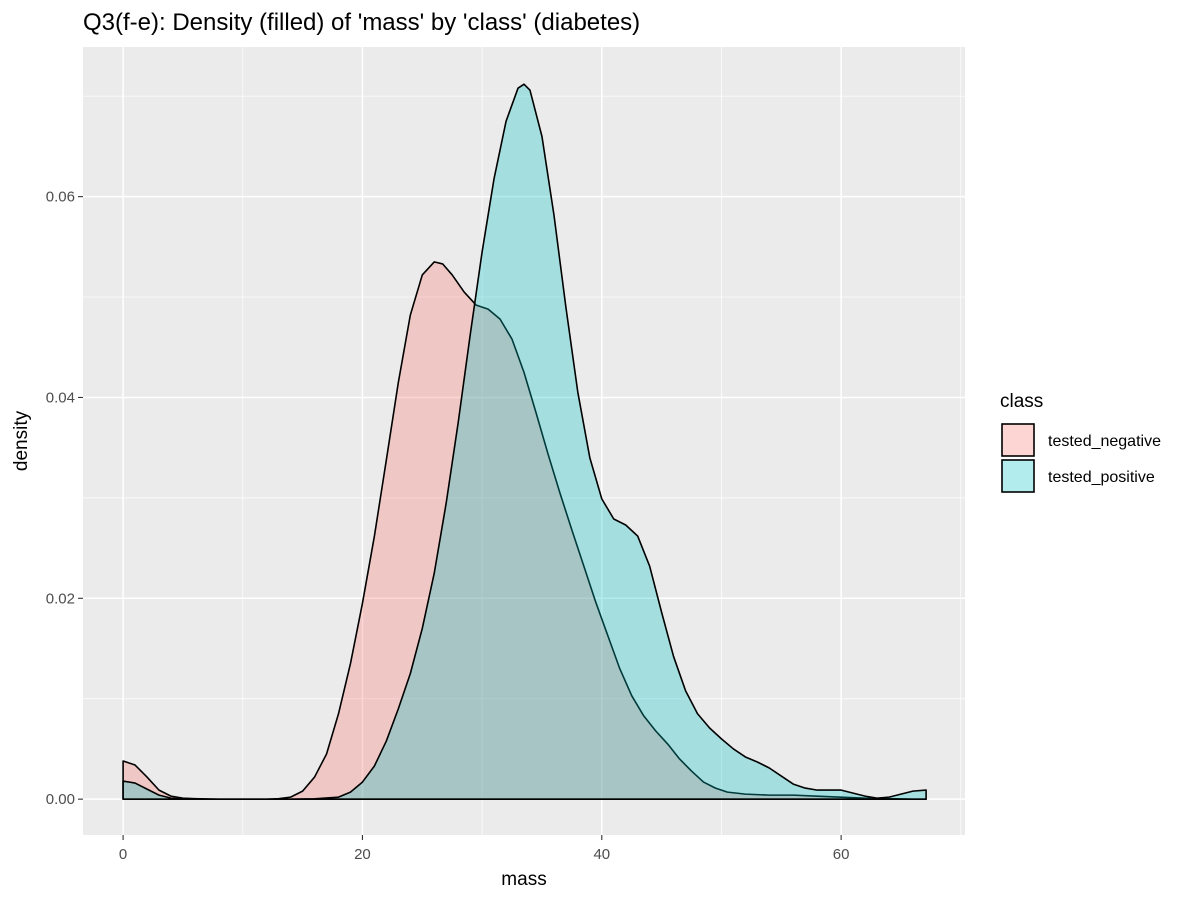 The image size is (1200, 900). What do you see at coordinates (1021, 401) in the screenshot?
I see `legend-title: class` at bounding box center [1021, 401].